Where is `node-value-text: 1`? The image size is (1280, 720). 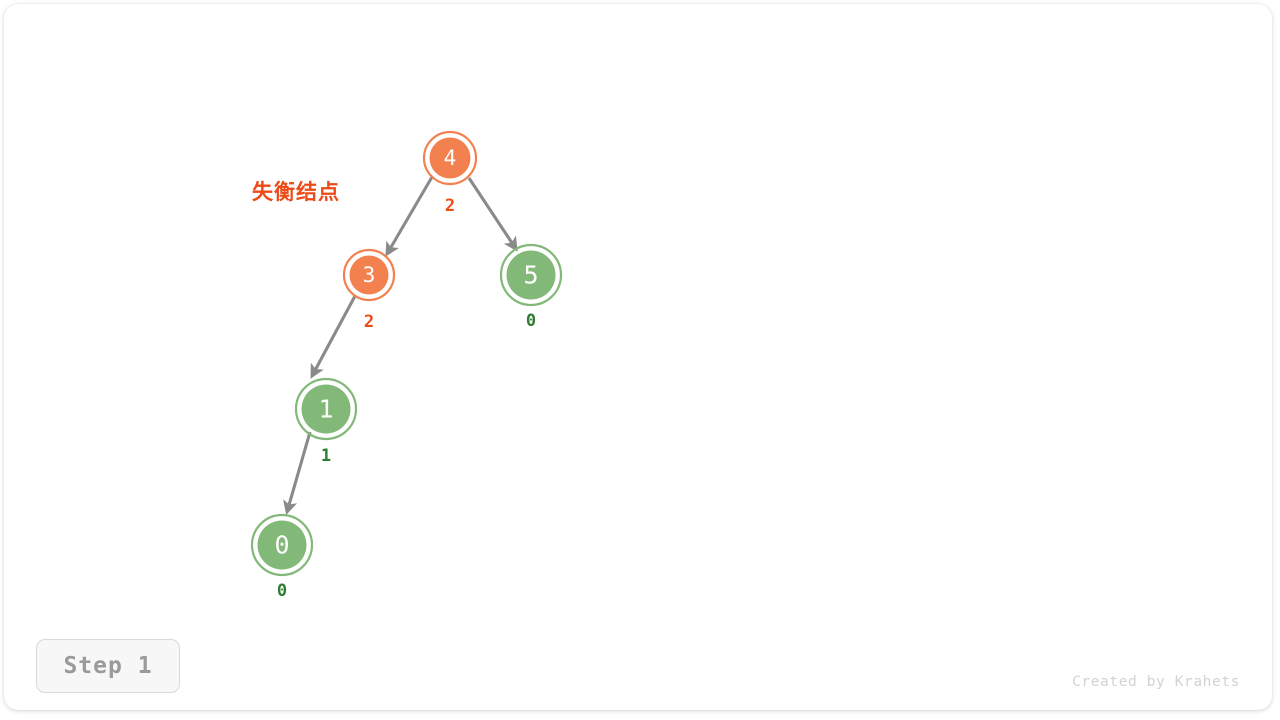
node-value-text: 1 is located at coordinates (325, 409).